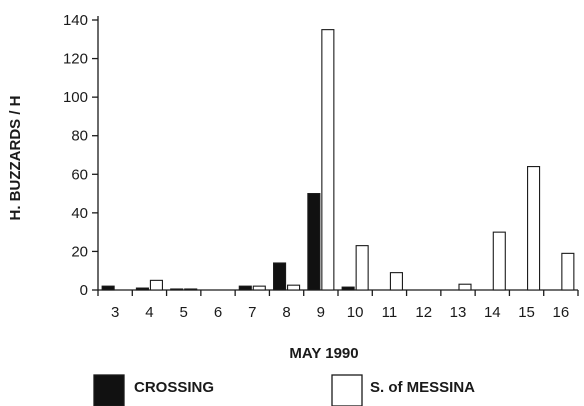 The height and width of the screenshot is (406, 584). What do you see at coordinates (75, 97) in the screenshot?
I see `y-tick-label: 100` at bounding box center [75, 97].